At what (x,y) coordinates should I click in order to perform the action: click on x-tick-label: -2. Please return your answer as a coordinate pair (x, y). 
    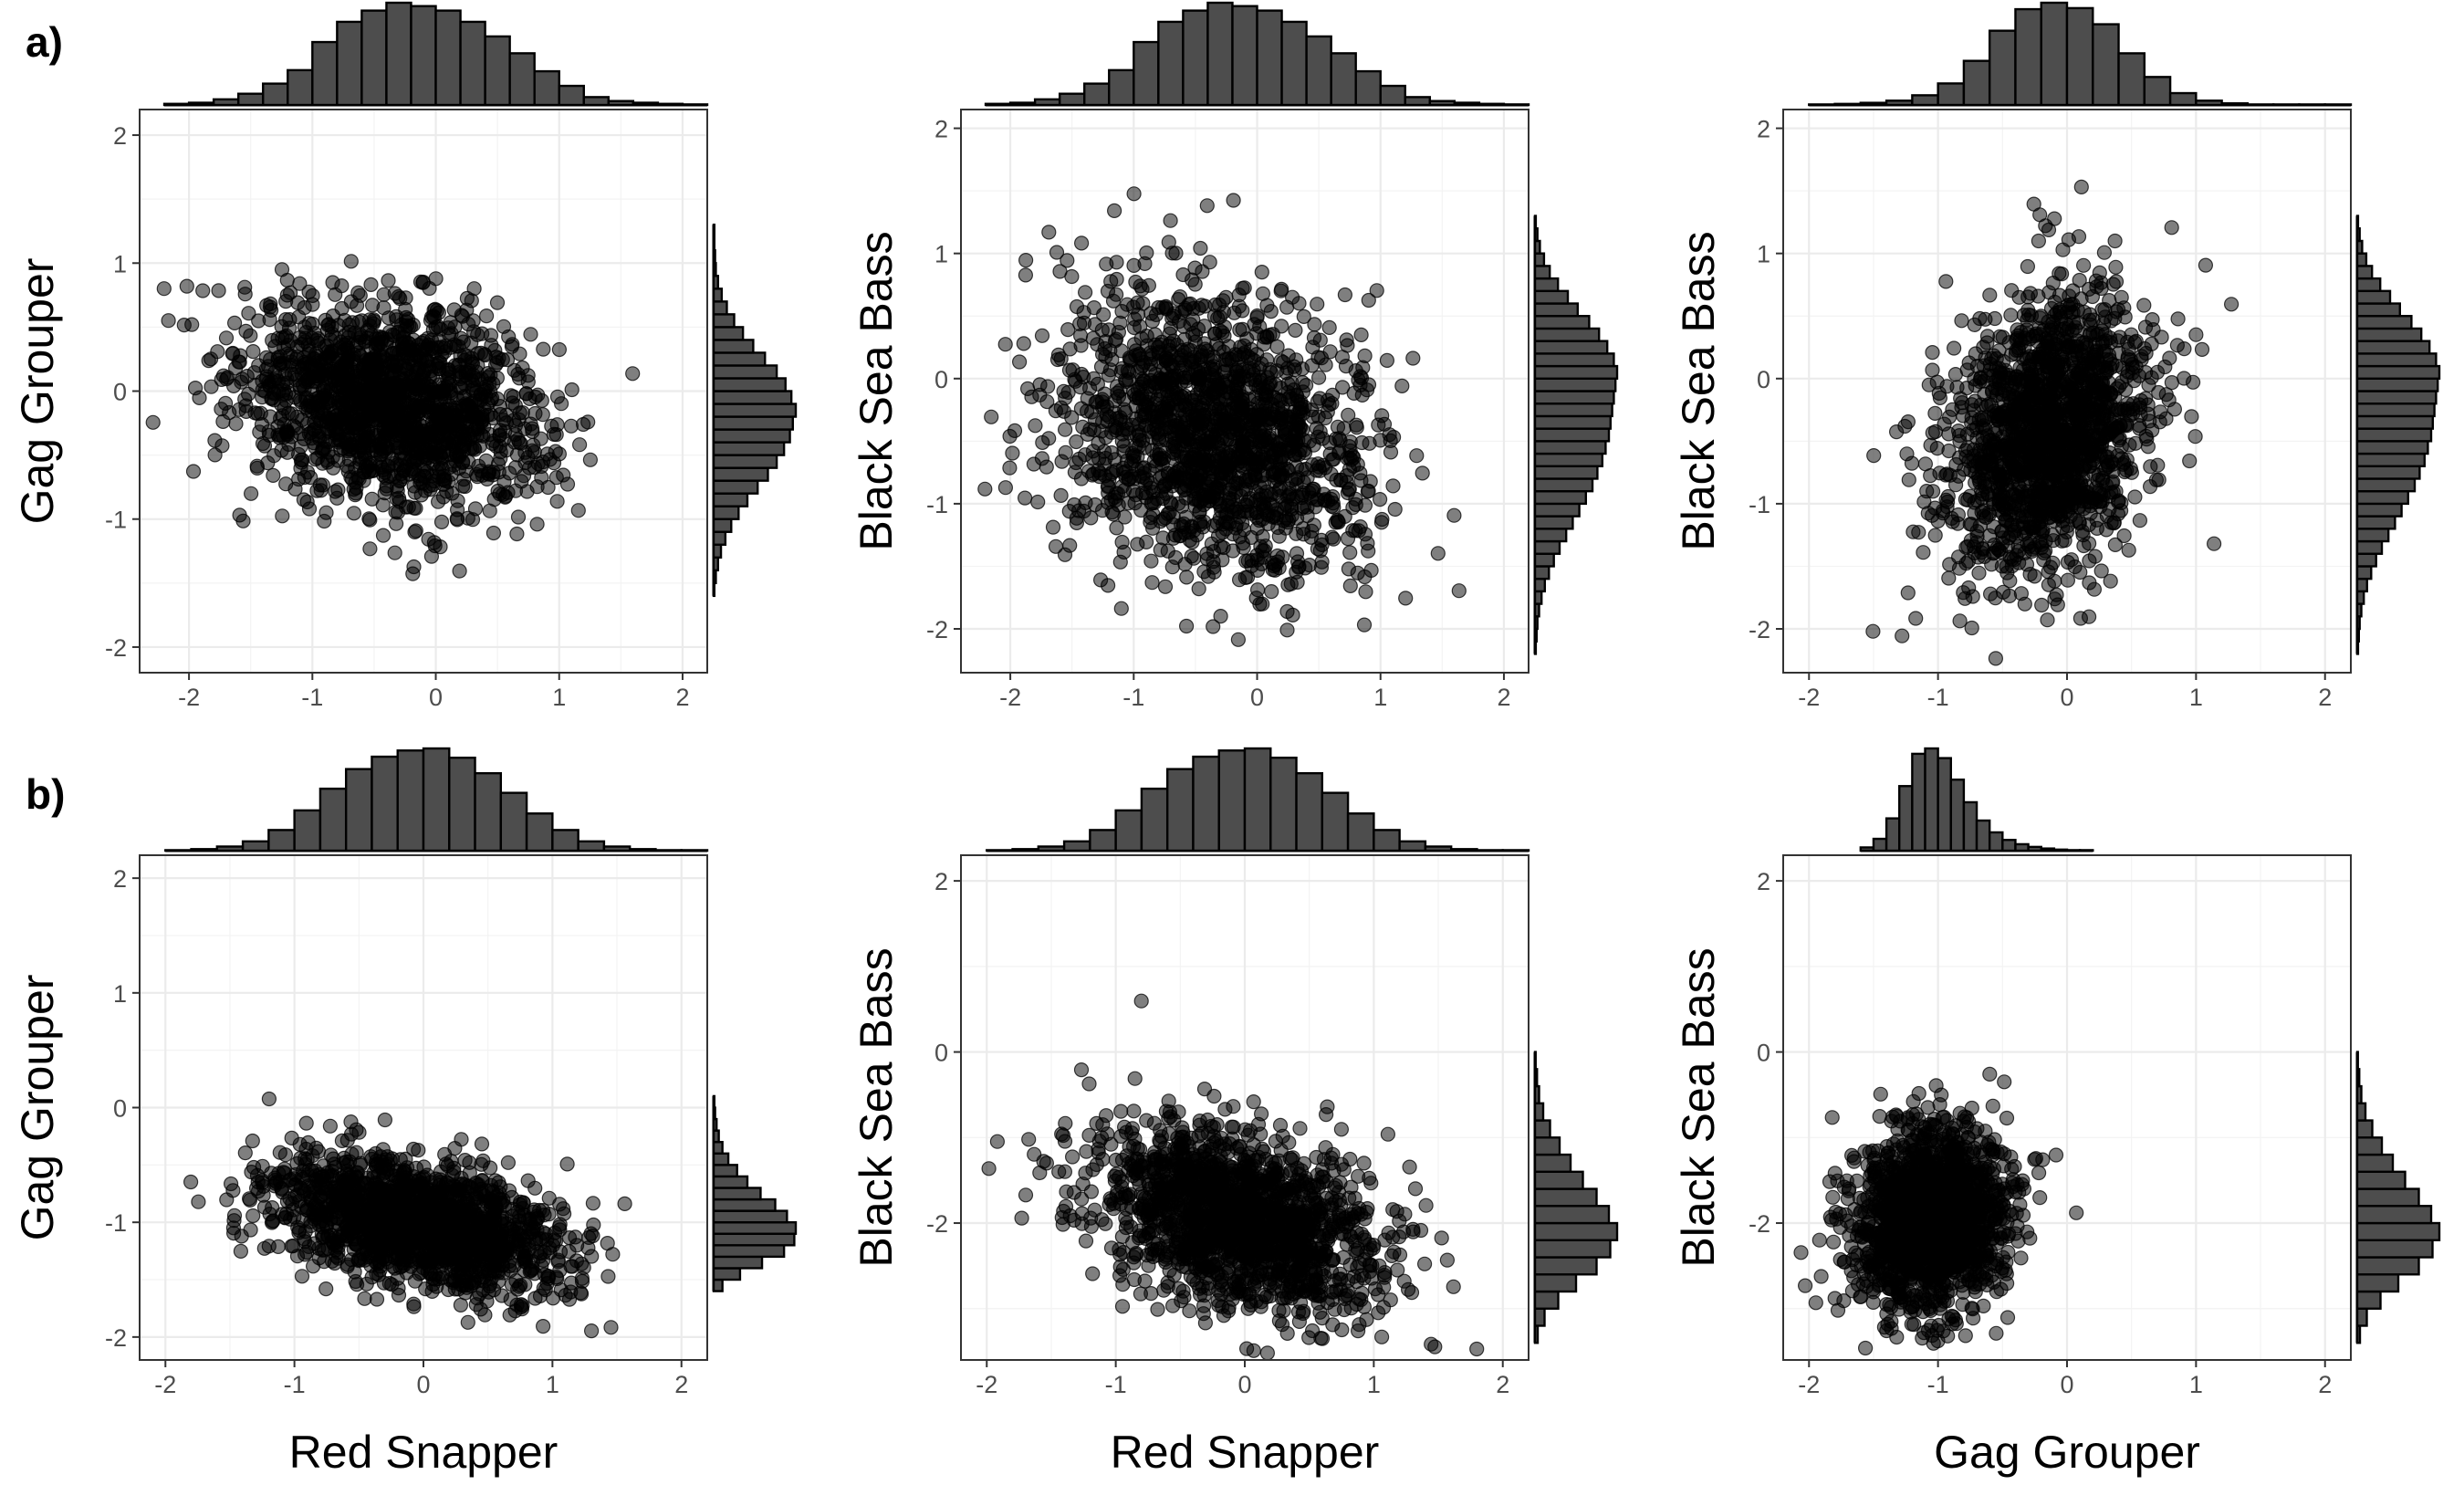
    Looking at the image, I should click on (1010, 697).